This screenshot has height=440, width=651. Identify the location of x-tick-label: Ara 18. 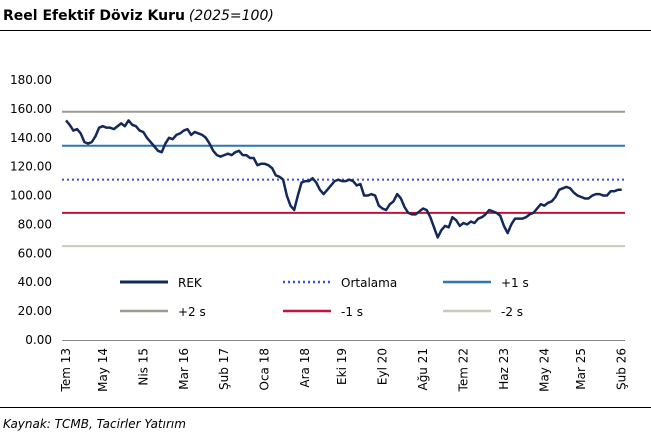
(305, 368).